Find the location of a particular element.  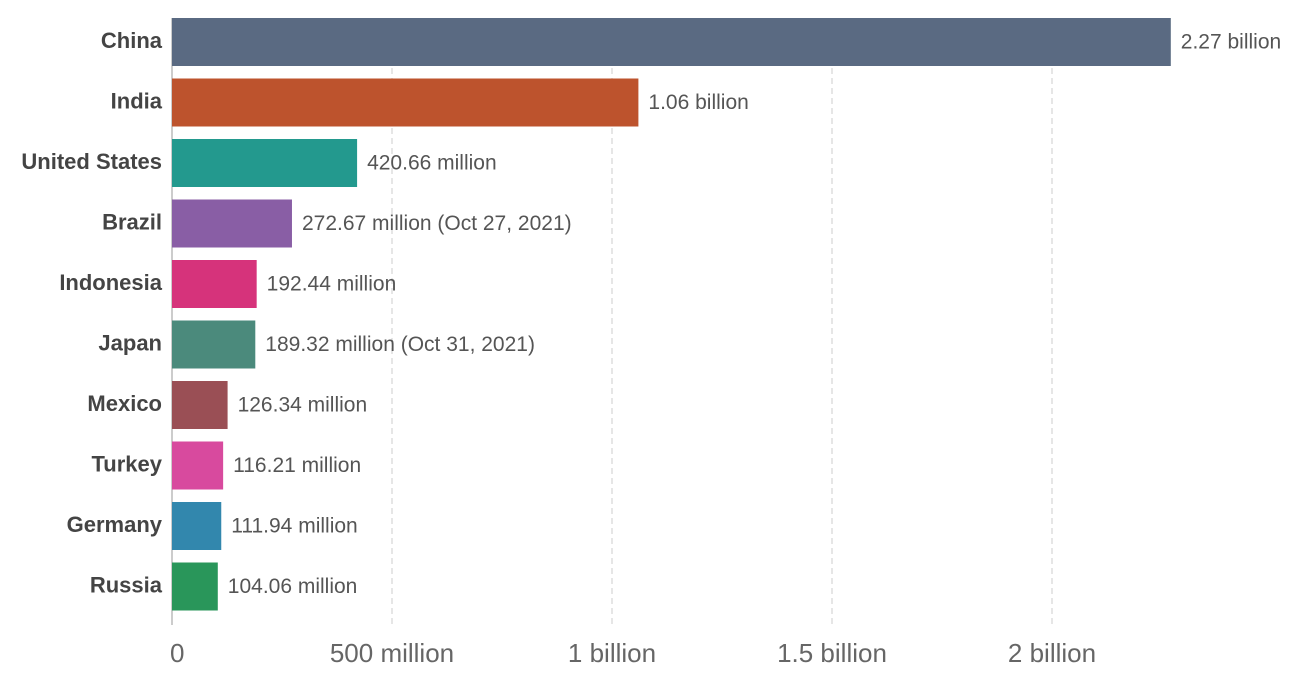

category-label: Turkey is located at coordinates (126, 463).